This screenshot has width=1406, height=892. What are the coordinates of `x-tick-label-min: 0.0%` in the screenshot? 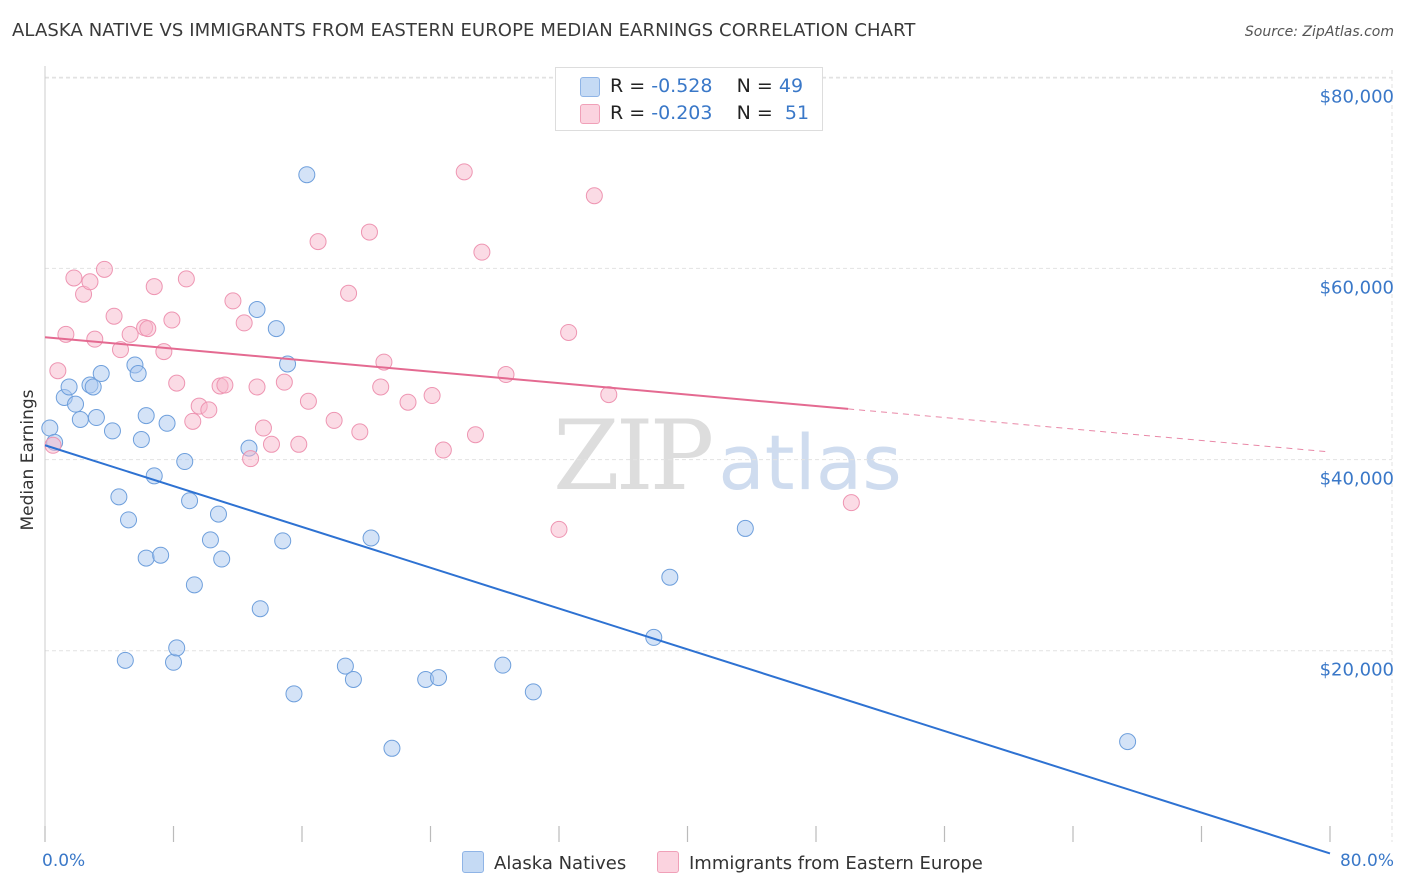 It's located at (64, 861).